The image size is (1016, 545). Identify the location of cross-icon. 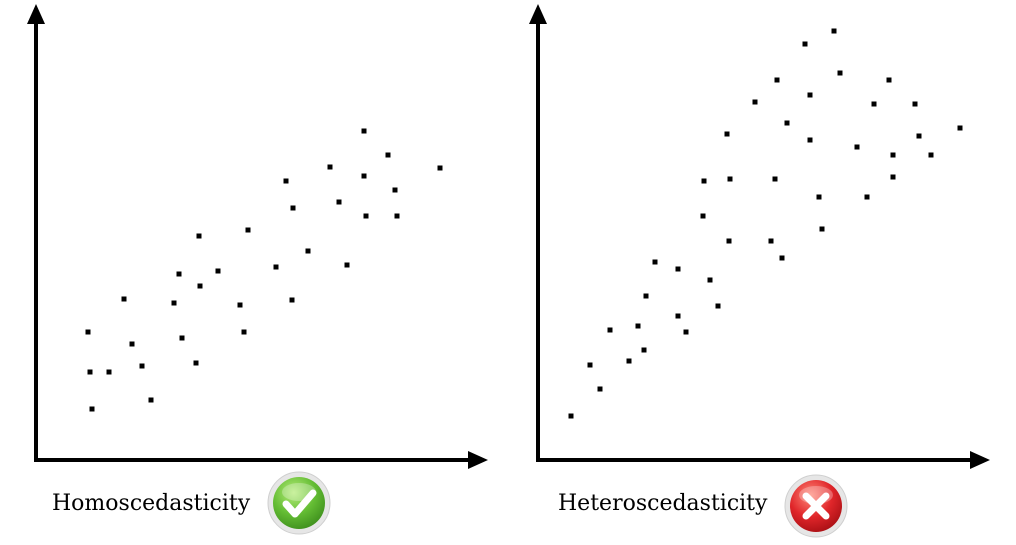
(816, 506).